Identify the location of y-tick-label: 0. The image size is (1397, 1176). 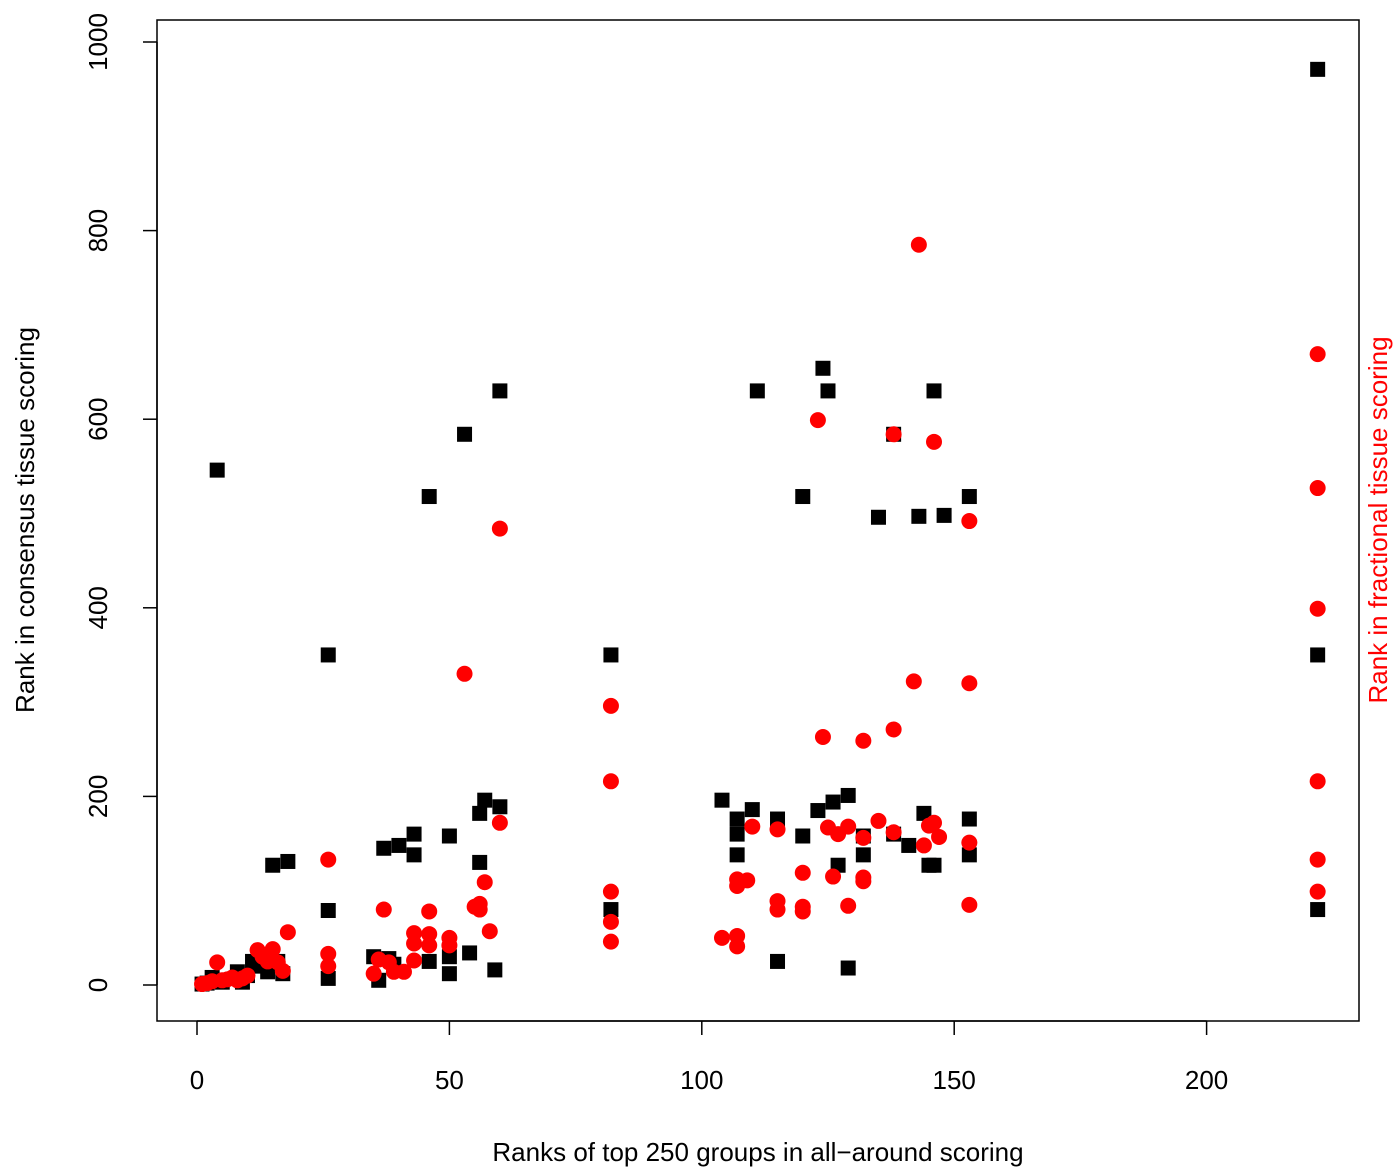
(98, 985).